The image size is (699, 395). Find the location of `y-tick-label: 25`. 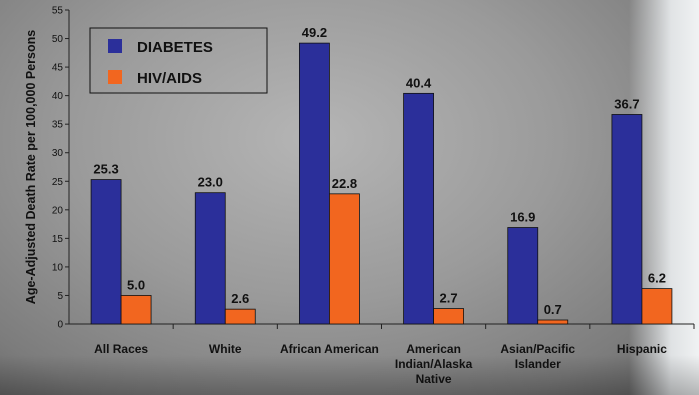

y-tick-label: 25 is located at coordinates (58, 182).